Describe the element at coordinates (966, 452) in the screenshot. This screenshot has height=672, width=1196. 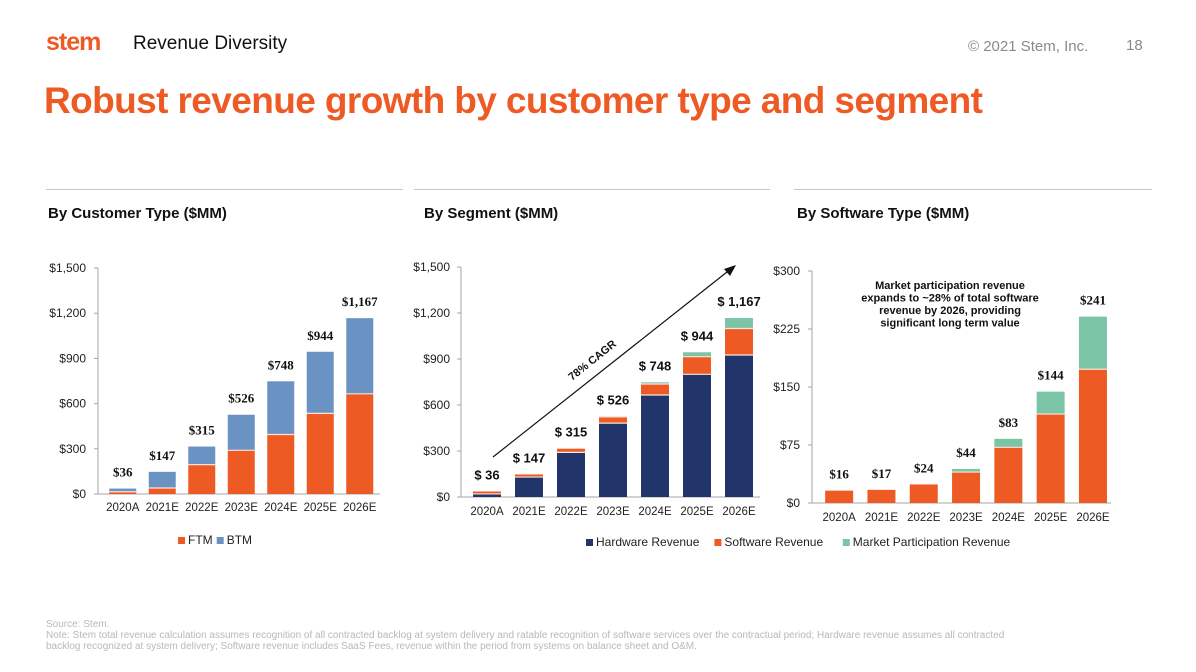
I see `chart3-total-label: $44` at that location.